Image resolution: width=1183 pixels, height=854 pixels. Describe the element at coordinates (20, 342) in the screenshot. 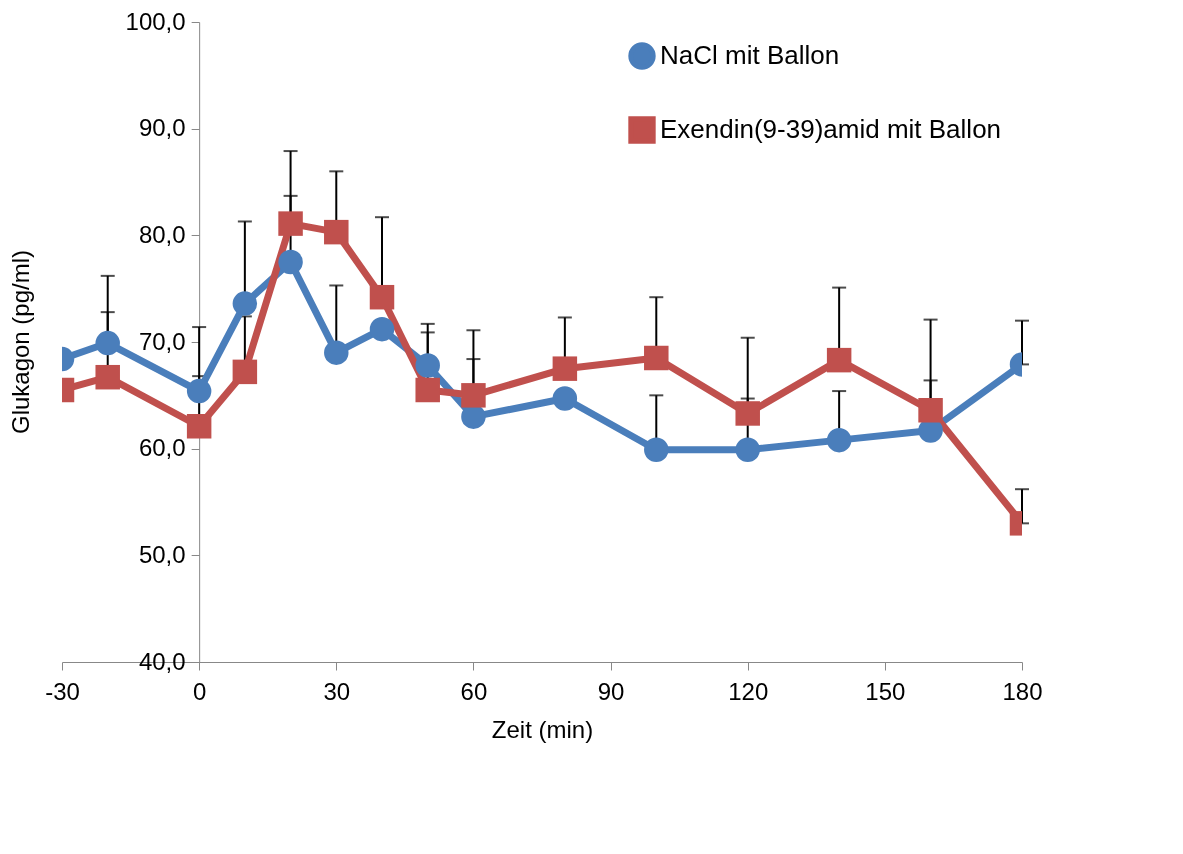

I see `y-axis-title: Glukagon (pg/ml)` at that location.